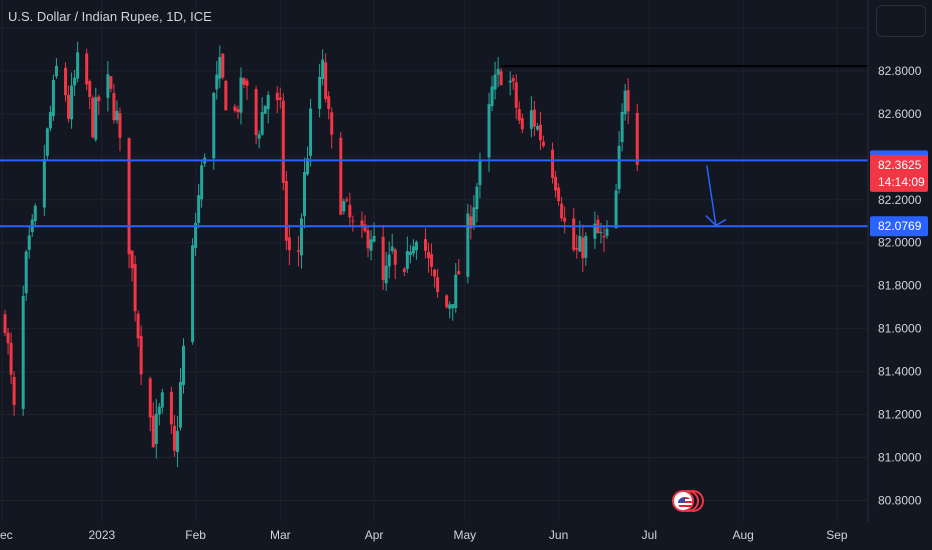 The width and height of the screenshot is (932, 550). What do you see at coordinates (900, 501) in the screenshot?
I see `y-tick-label: 80.8000` at bounding box center [900, 501].